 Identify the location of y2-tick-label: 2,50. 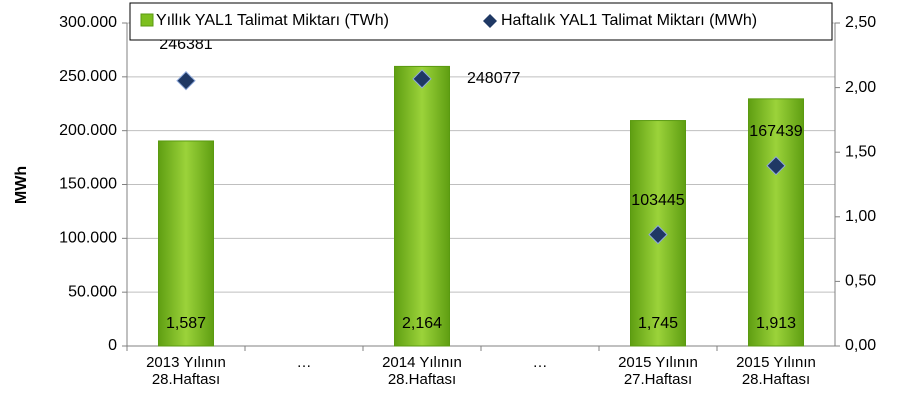
(860, 22).